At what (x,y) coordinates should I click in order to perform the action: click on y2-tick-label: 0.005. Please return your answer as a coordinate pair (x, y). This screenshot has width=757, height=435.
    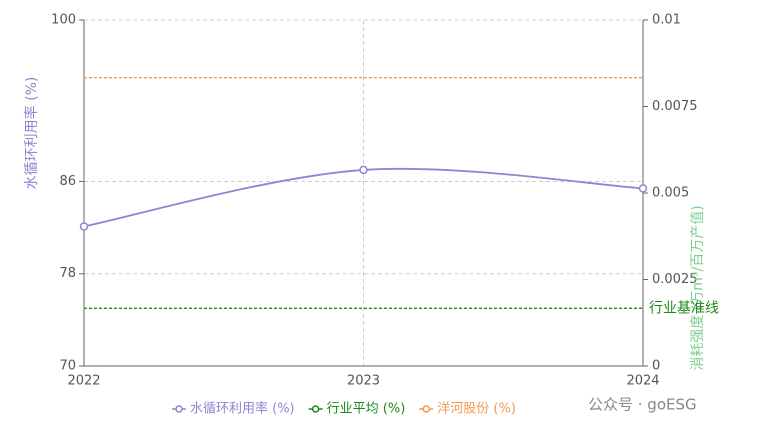
    Looking at the image, I should click on (670, 193).